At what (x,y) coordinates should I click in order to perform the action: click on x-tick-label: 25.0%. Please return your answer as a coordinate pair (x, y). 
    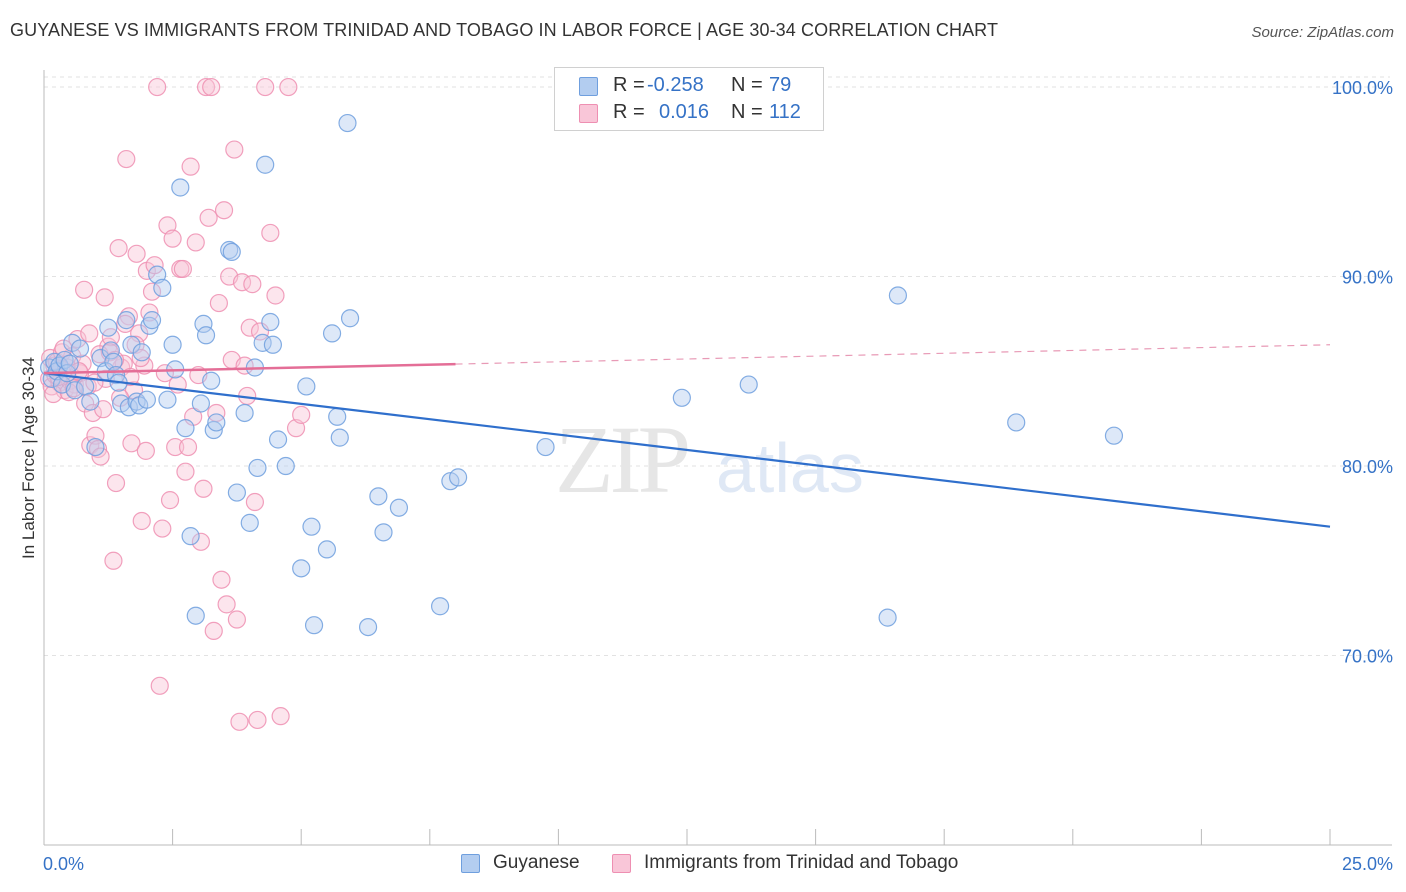
    Looking at the image, I should click on (1367, 864).